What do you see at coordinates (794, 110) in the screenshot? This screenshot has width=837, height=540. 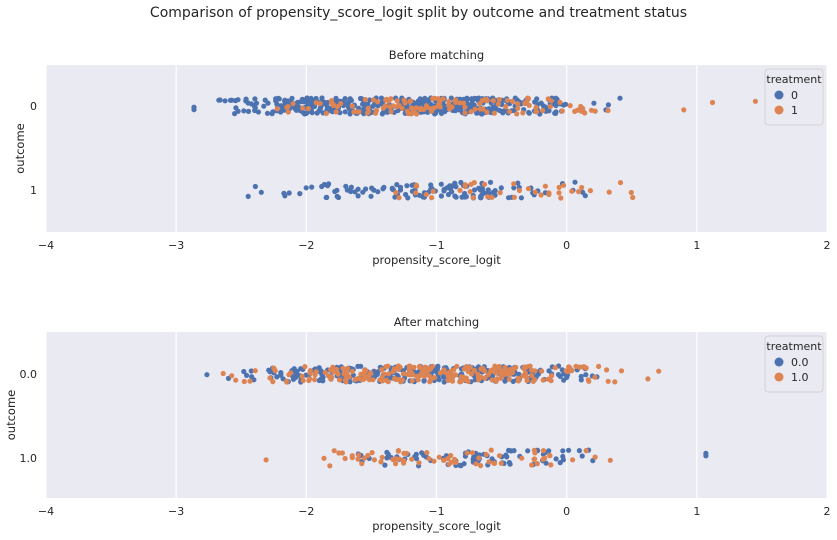 I see `legend-label: 1` at bounding box center [794, 110].